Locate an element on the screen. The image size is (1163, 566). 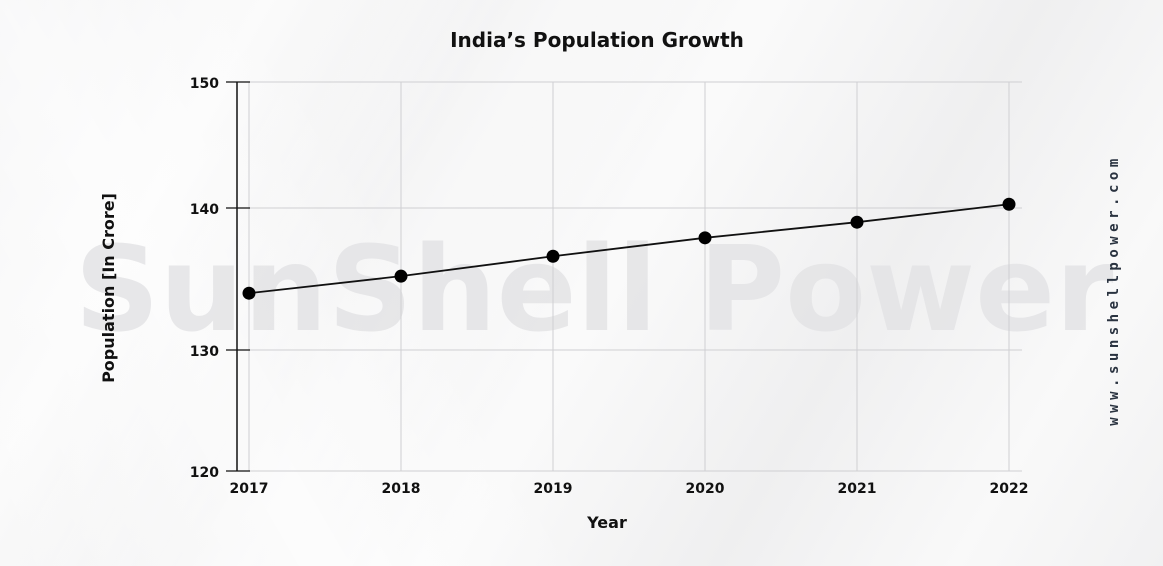
x-tick-label: 2018 is located at coordinates (401, 489).